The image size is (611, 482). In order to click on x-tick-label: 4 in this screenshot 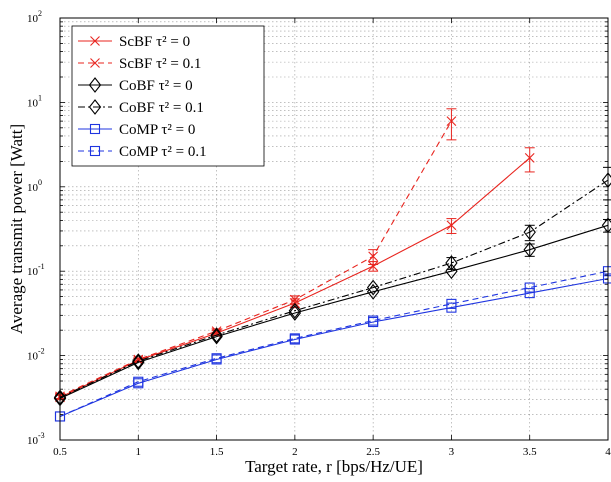, I will do `click(608, 452)`.